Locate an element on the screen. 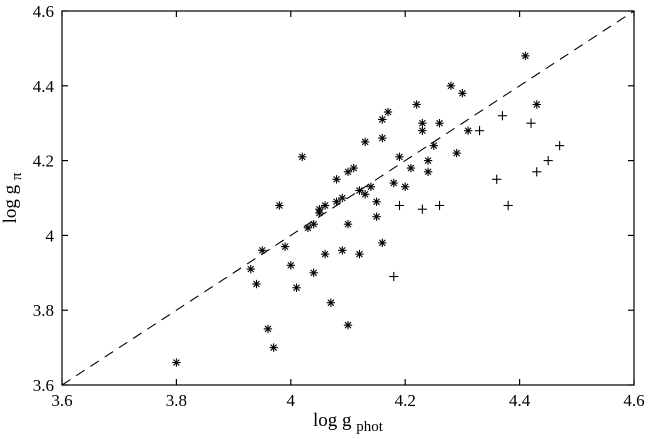 The width and height of the screenshot is (661, 439). series-plus-sample is located at coordinates (477, 196).